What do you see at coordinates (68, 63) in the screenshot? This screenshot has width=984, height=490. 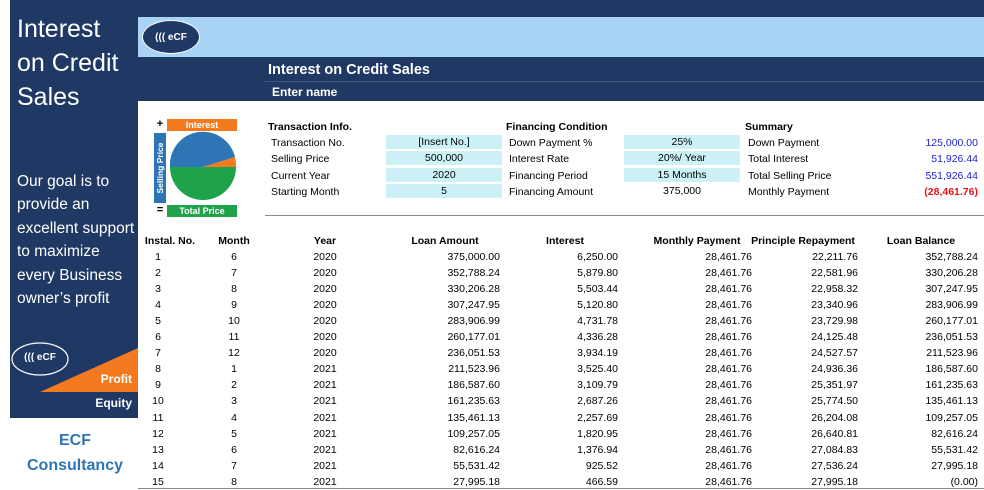 I see `sidebar-title: Interest on Credit Sales` at bounding box center [68, 63].